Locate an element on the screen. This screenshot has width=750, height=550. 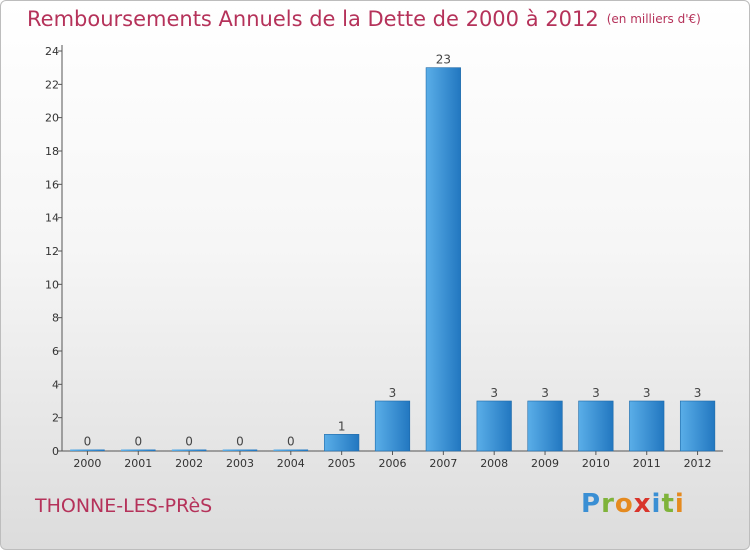
logo-letter: x is located at coordinates (642, 504).